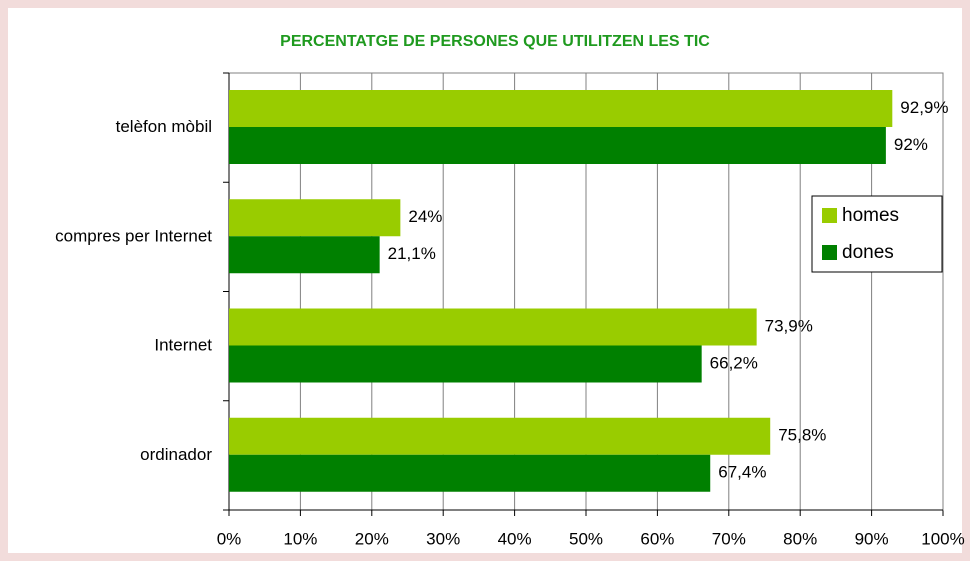 This screenshot has height=561, width=970. What do you see at coordinates (802, 435) in the screenshot?
I see `value-label: 75,8%` at bounding box center [802, 435].